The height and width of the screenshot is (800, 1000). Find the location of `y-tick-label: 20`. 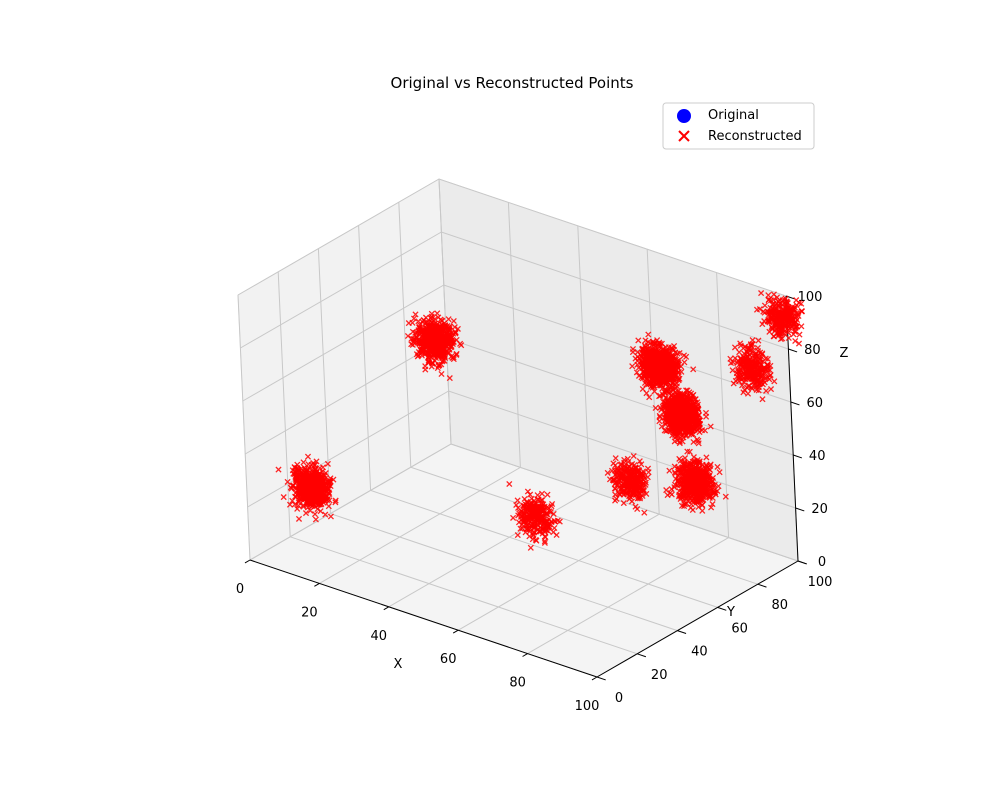

y-tick-label: 20 is located at coordinates (659, 675).